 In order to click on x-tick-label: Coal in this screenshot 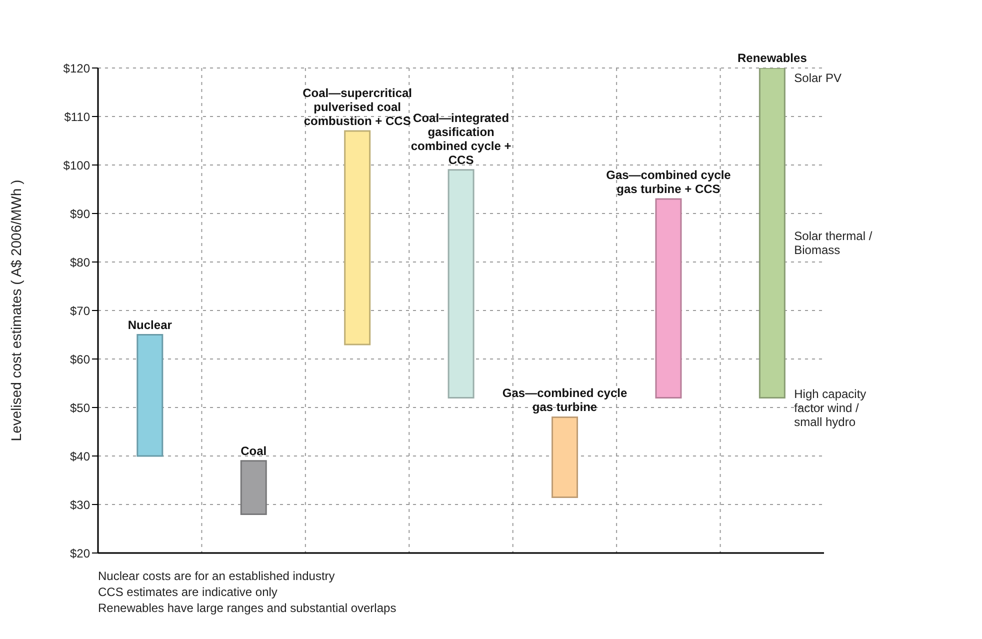, I will do `click(253, 451)`.